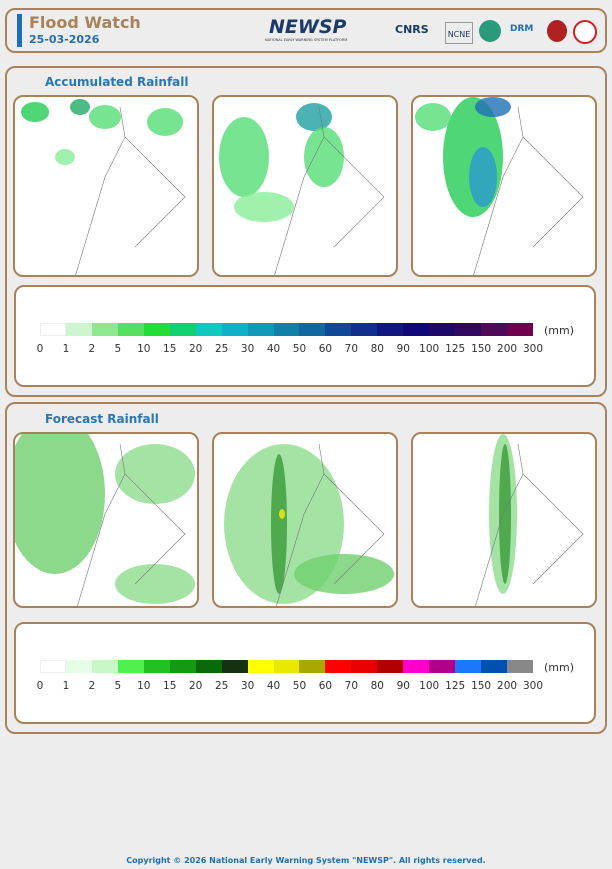  Describe the element at coordinates (247, 349) in the screenshot. I see `legend-tick: 30` at that location.